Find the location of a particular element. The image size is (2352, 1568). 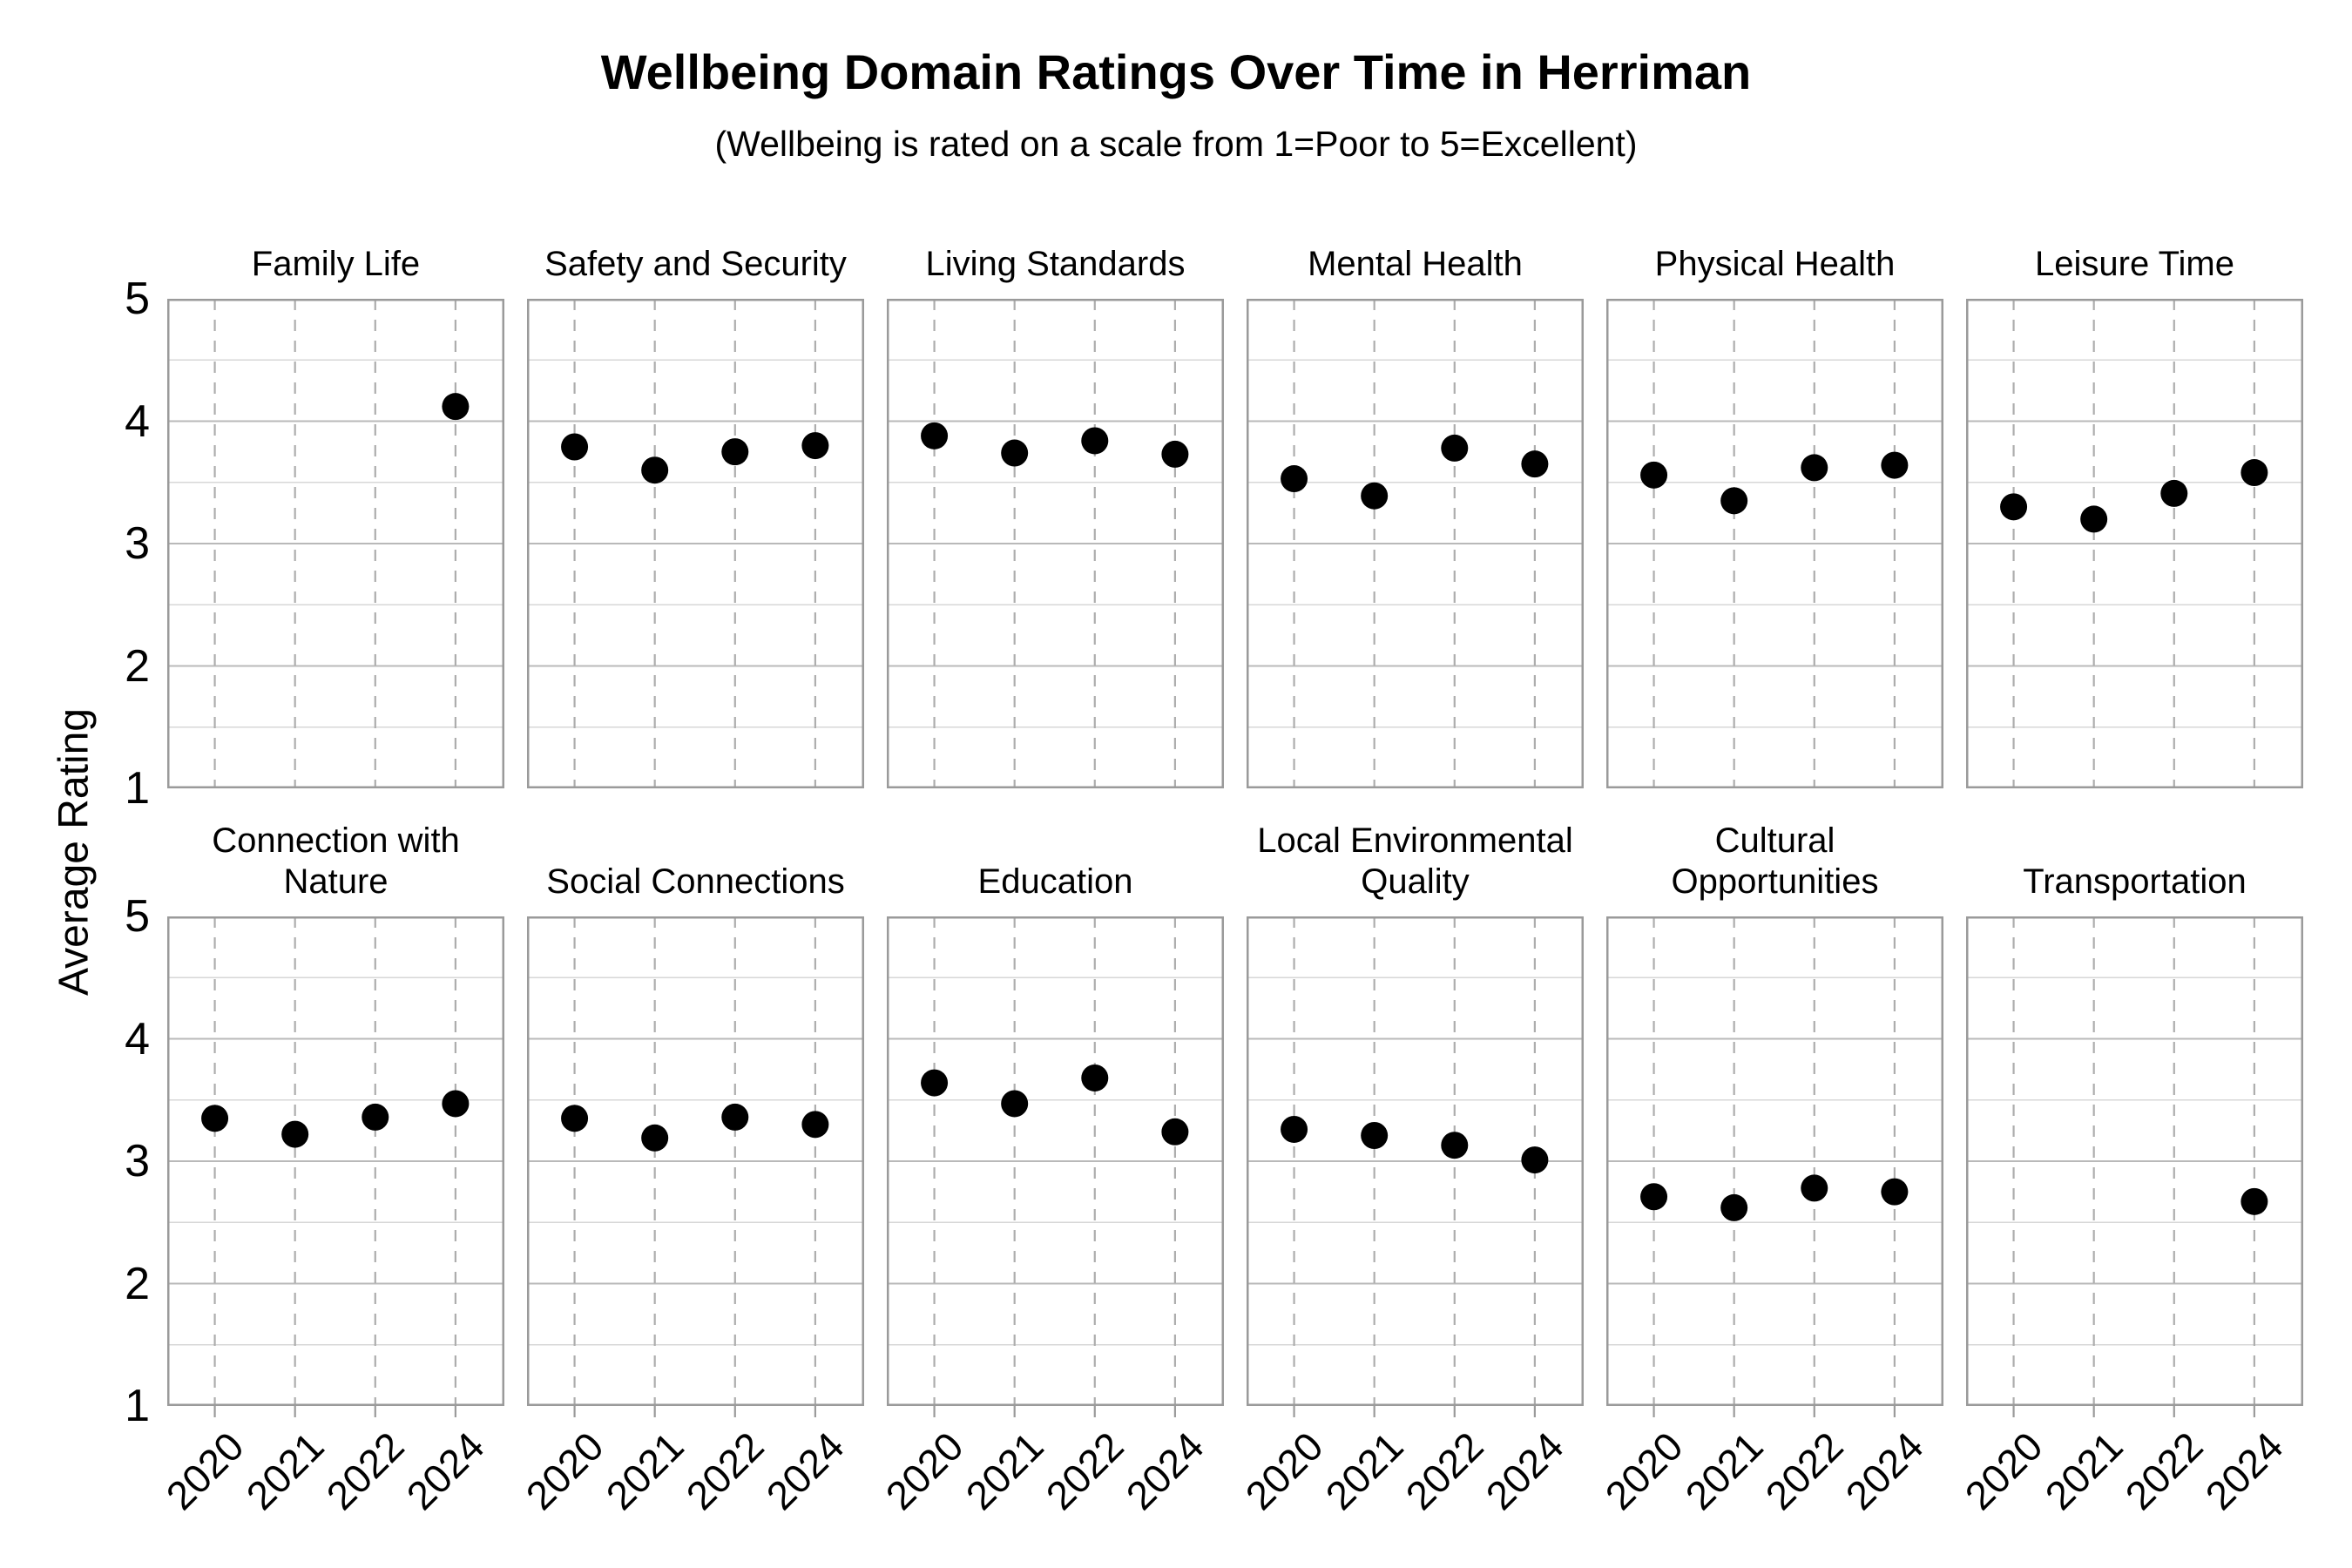

facet-title: Physical Health is located at coordinates (1775, 264).